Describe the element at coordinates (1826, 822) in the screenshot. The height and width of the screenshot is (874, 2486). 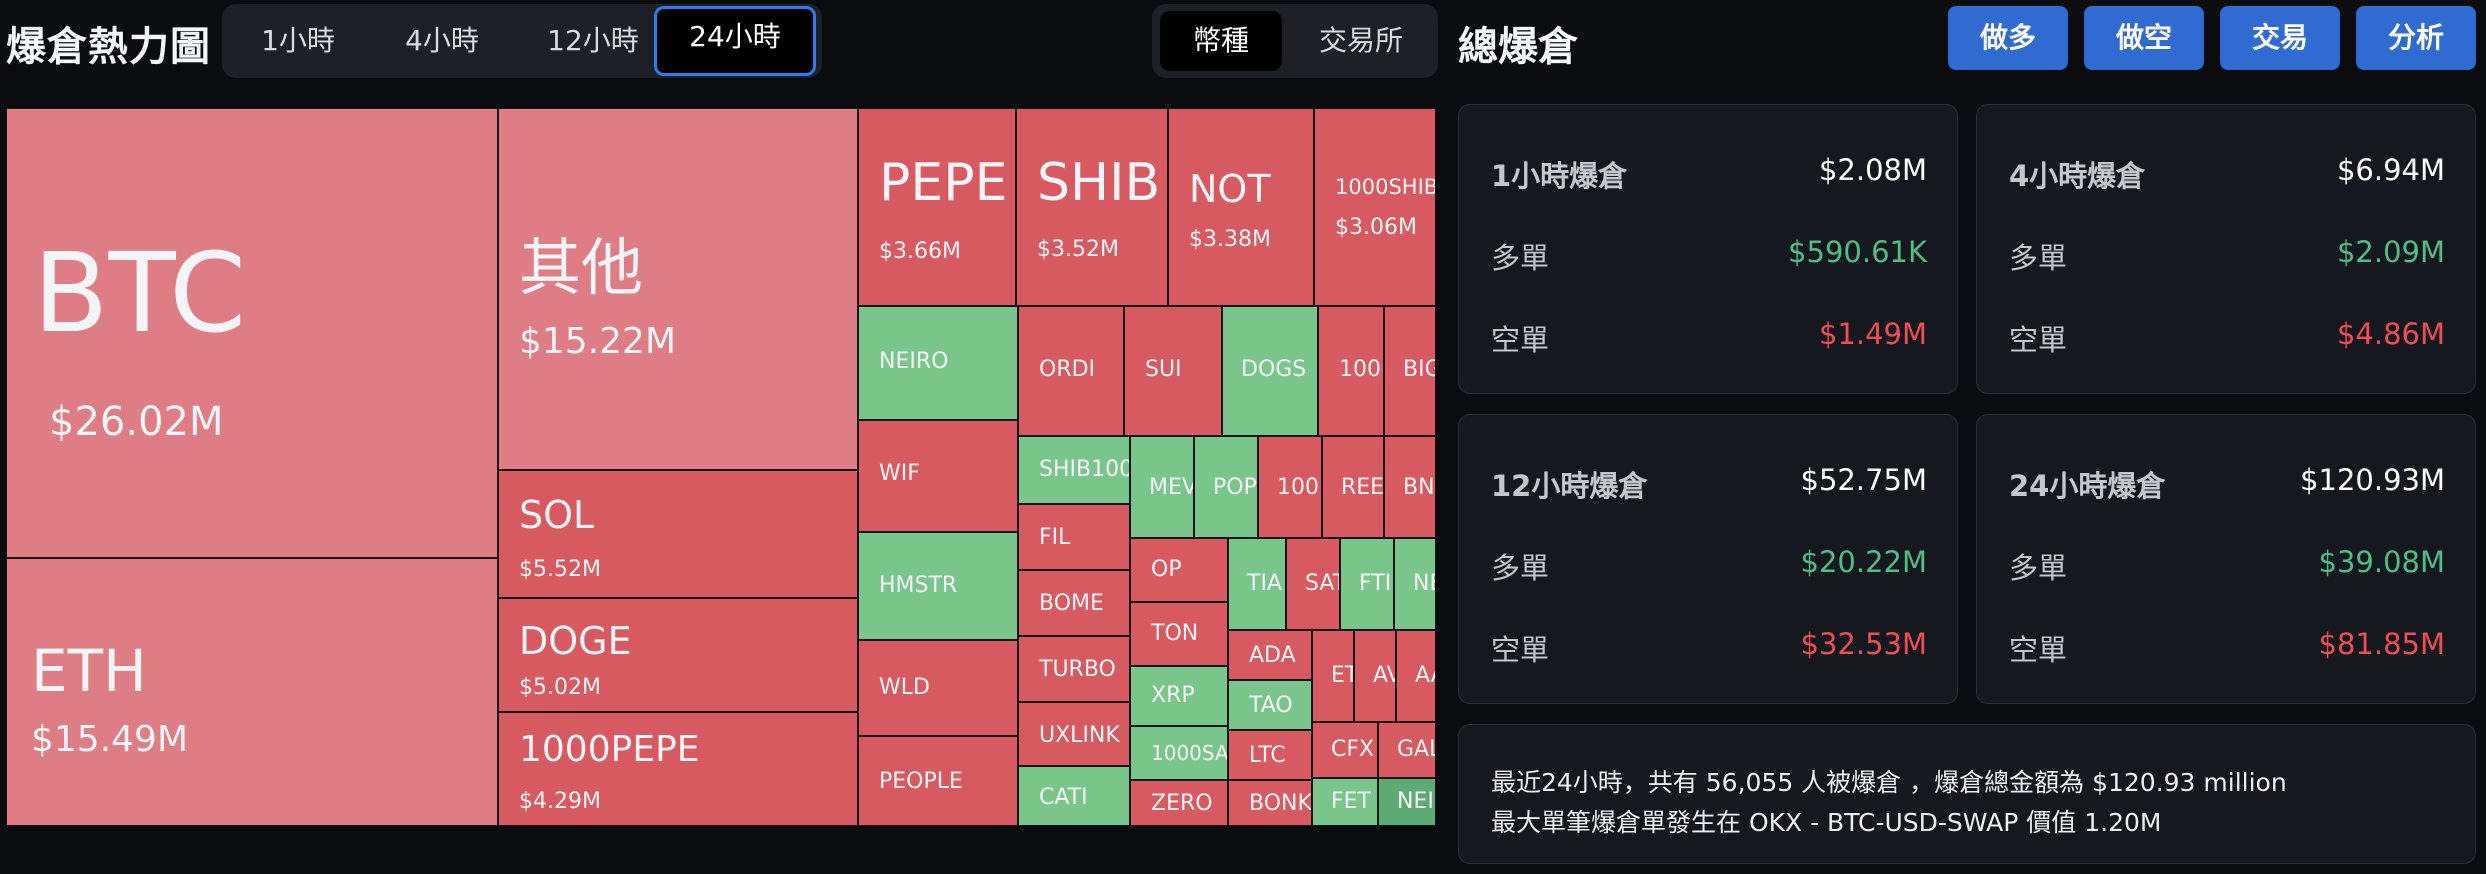
I see `summary-line-2: 最大單筆爆倉單發生在 OKX - BTC-USD-SWAP 價值 1.20M` at that location.